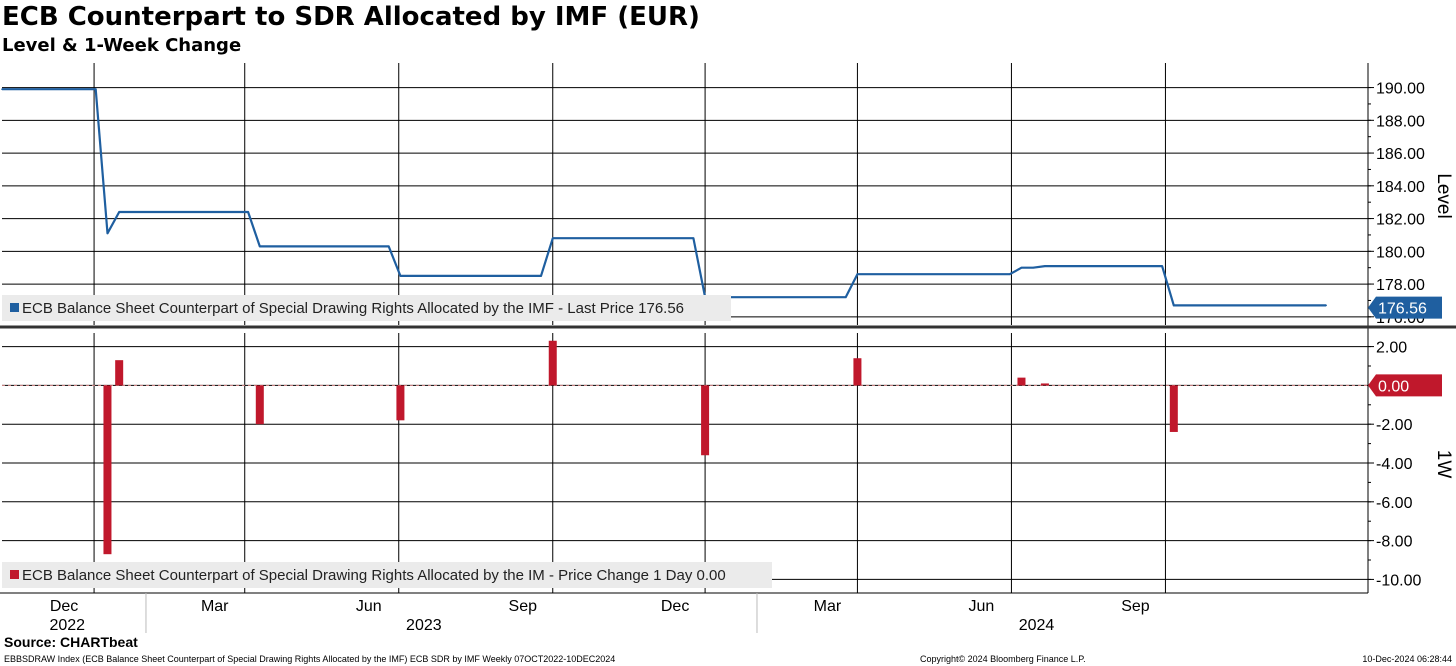  I want to click on change-axis-title: 1W, so click(1443, 464).